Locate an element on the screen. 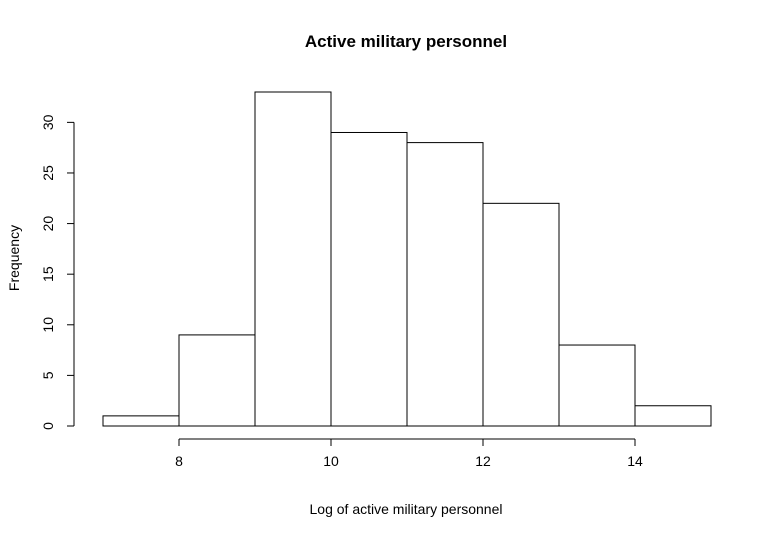 The width and height of the screenshot is (775, 538). chart-title: Active military personnel is located at coordinates (406, 41).